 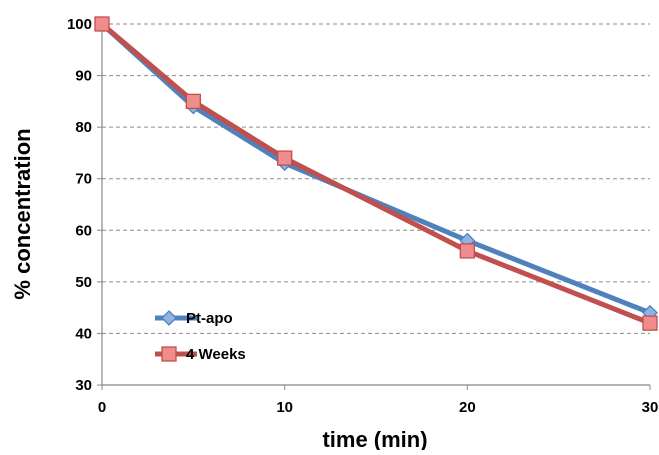 I want to click on y-tick-label: 40, so click(x=83, y=333).